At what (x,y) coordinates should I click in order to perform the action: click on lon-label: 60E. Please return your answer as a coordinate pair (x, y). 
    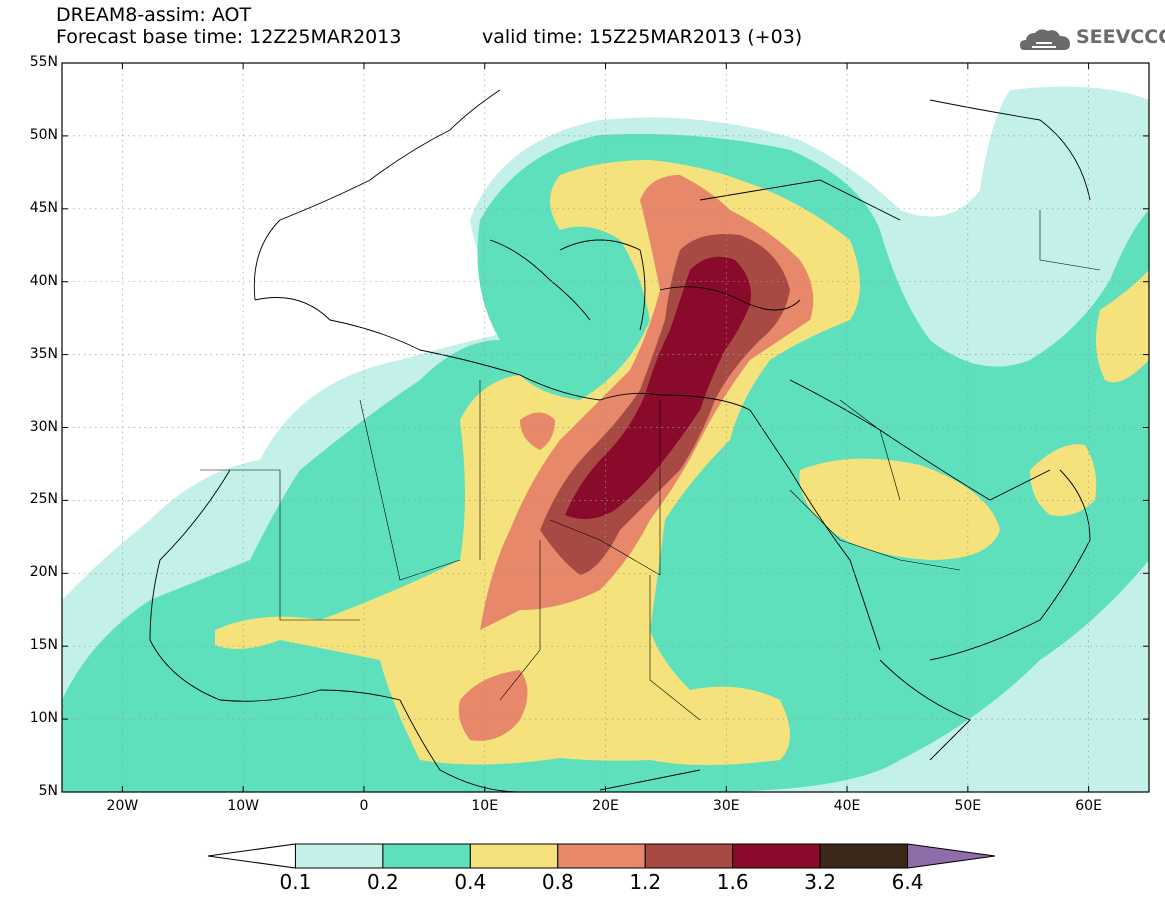
    Looking at the image, I should click on (1088, 806).